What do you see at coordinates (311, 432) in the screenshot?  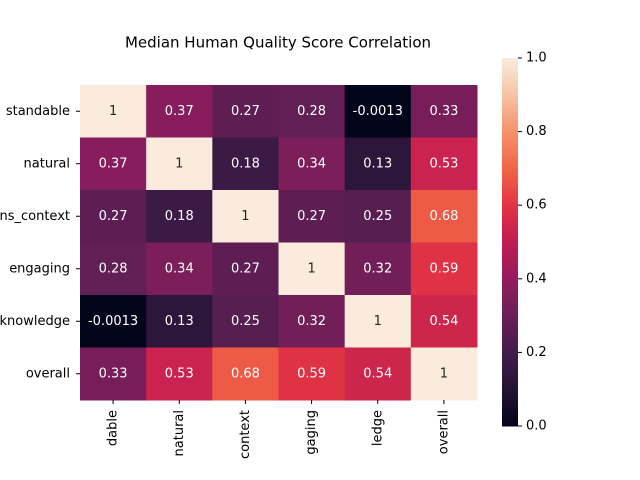 I see `x-tick-label: gaging` at bounding box center [311, 432].